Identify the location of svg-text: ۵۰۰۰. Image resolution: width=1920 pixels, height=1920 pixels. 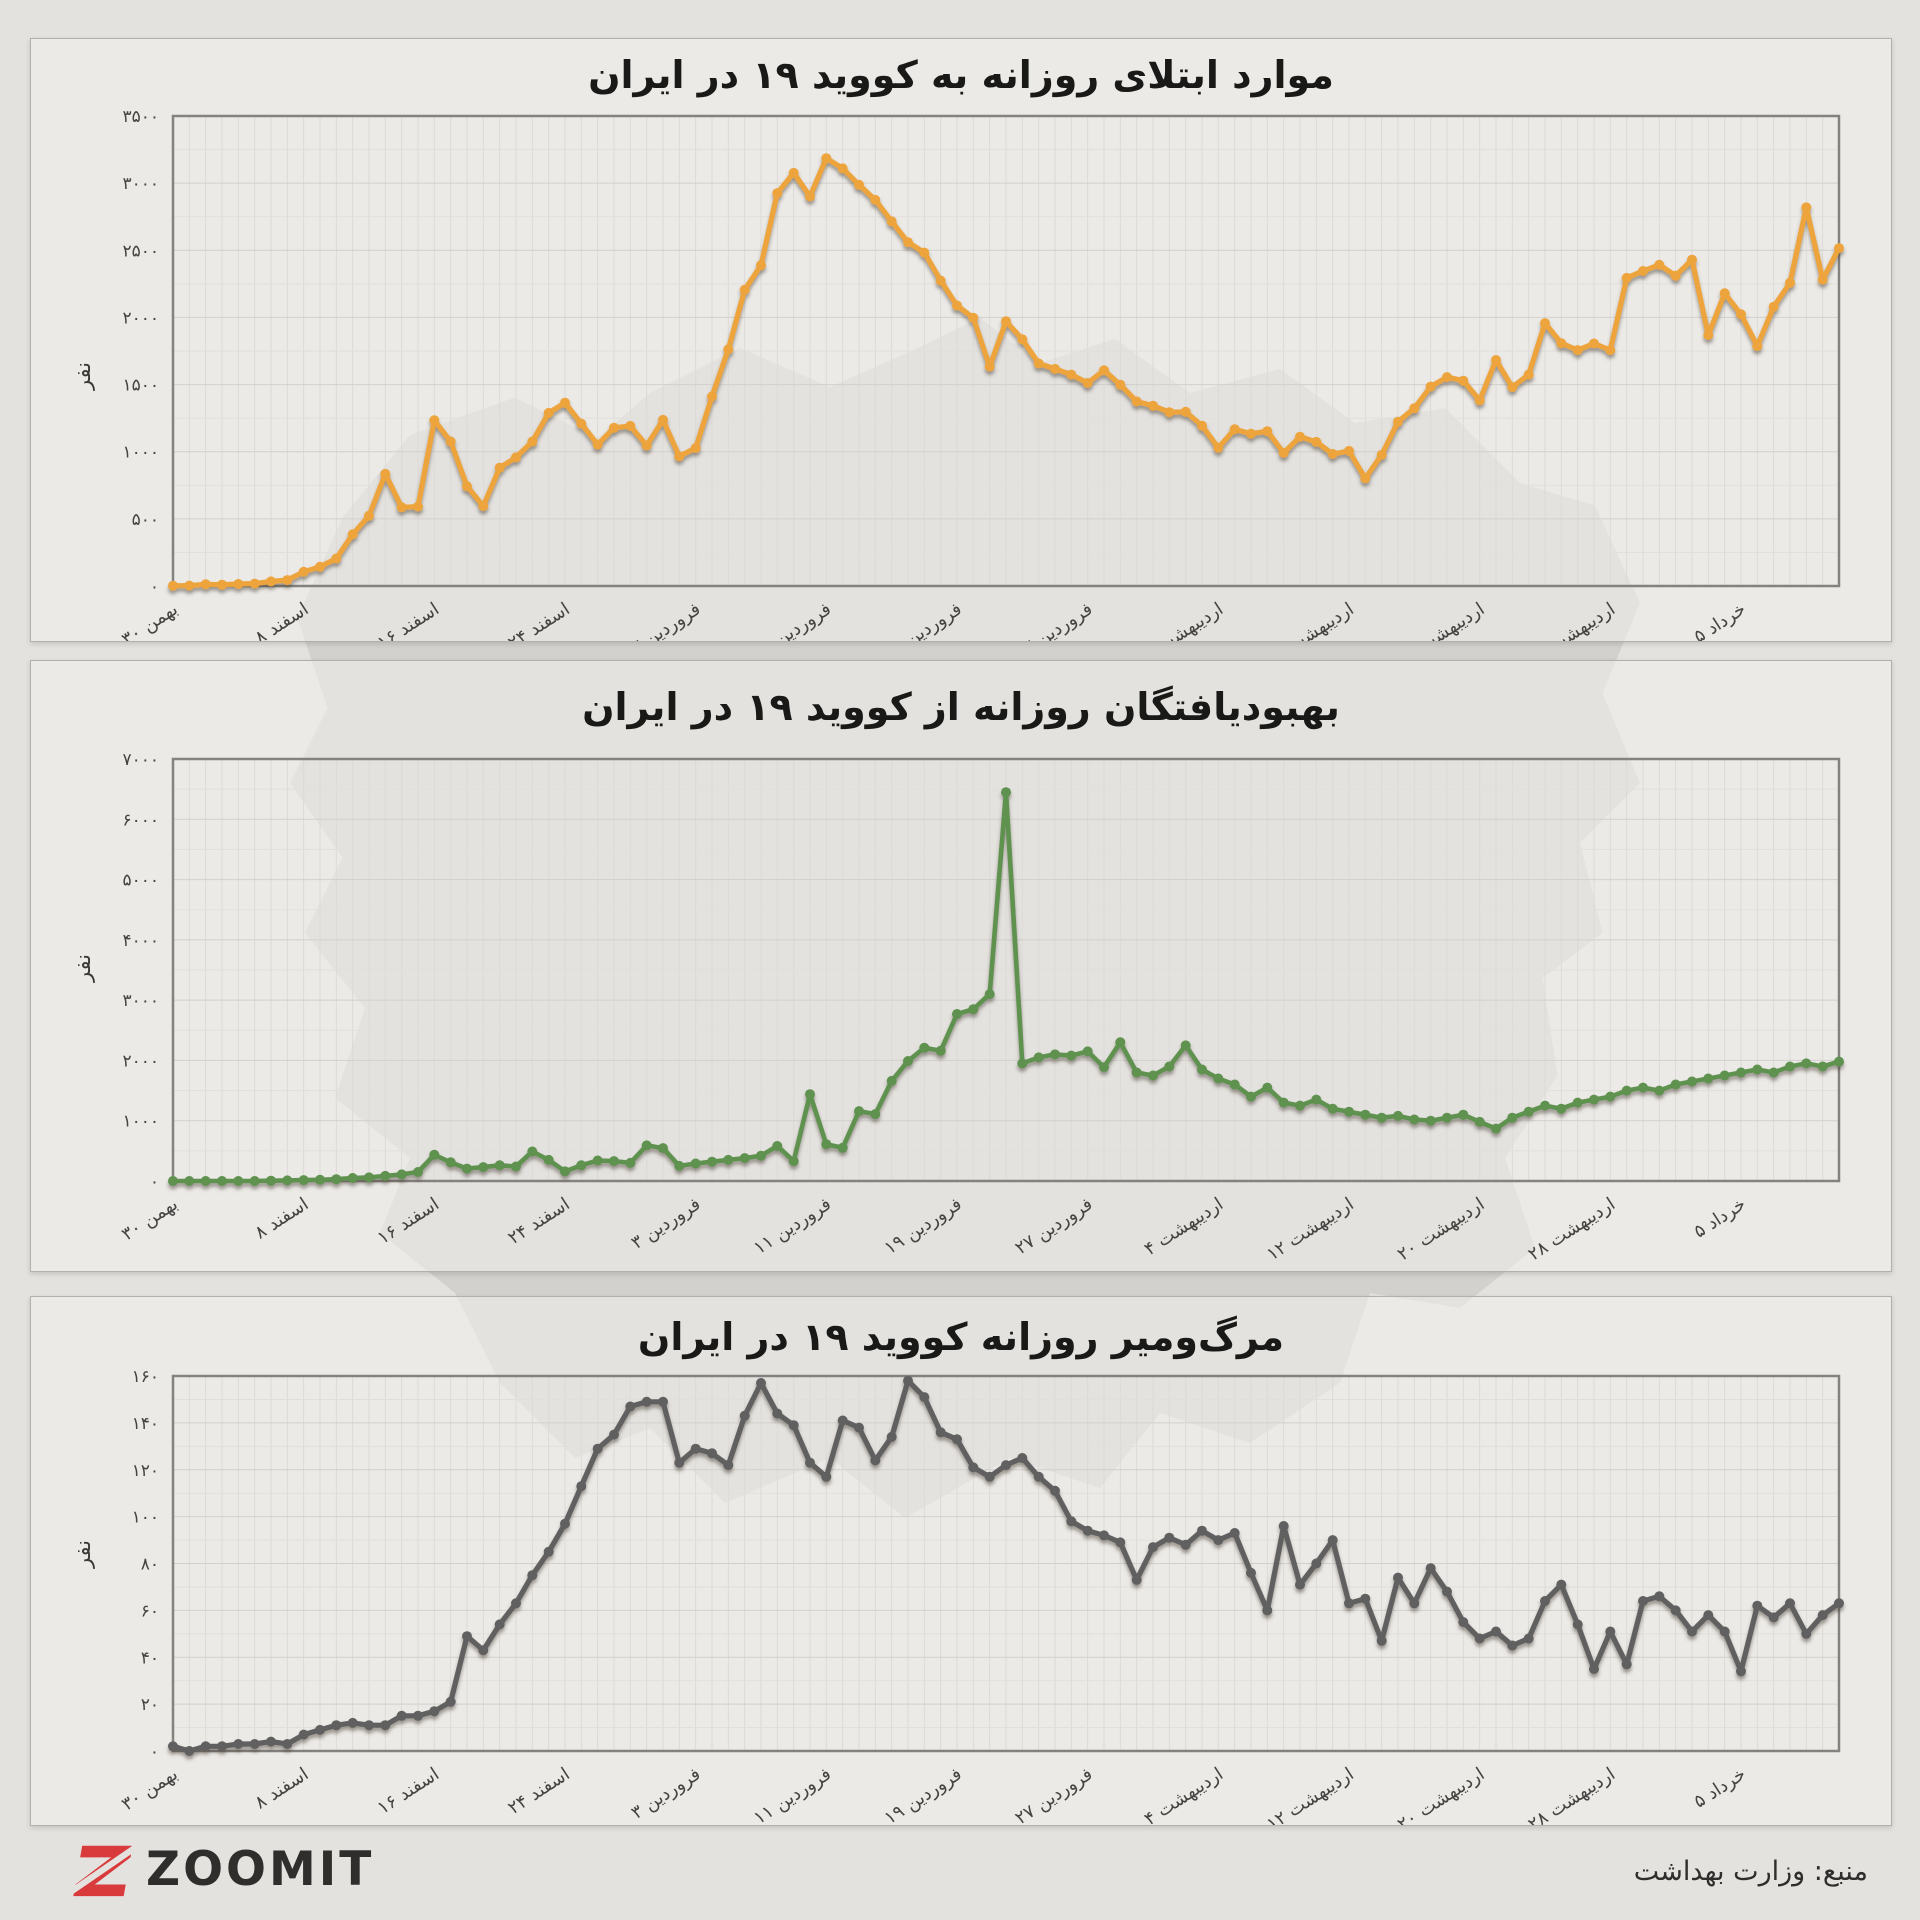
(140, 881).